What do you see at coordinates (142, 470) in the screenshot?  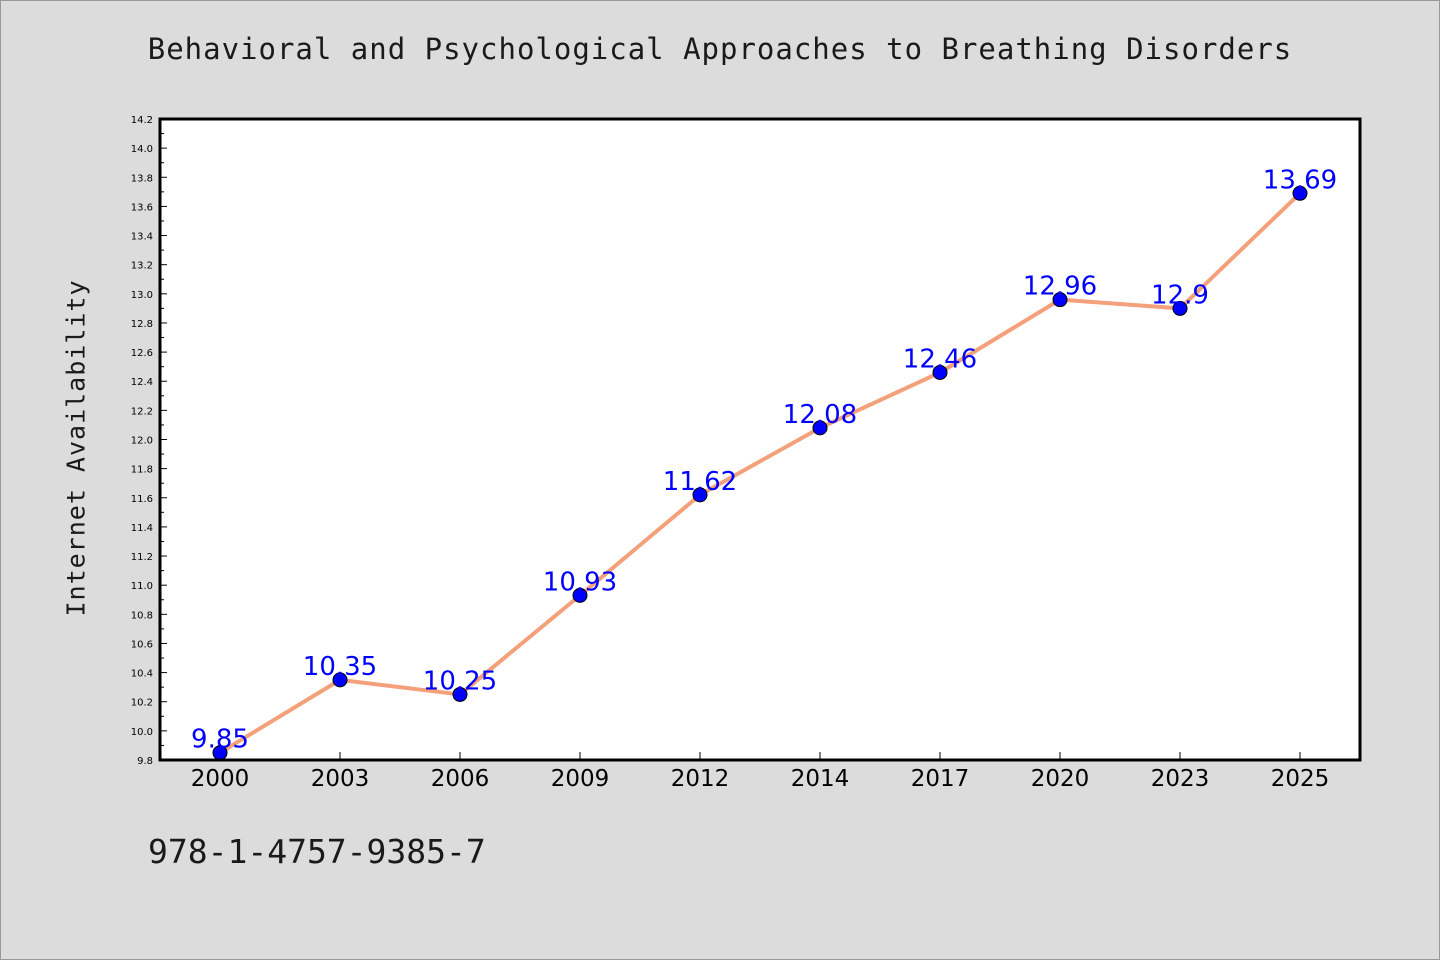 I see `y-tick-label: 11.8` at bounding box center [142, 470].